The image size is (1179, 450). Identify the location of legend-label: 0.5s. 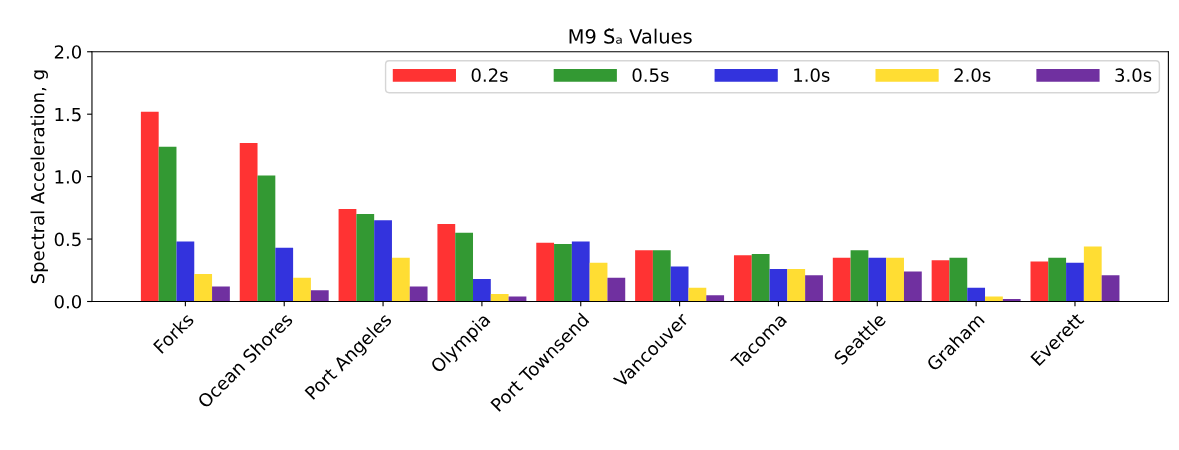
(650, 75).